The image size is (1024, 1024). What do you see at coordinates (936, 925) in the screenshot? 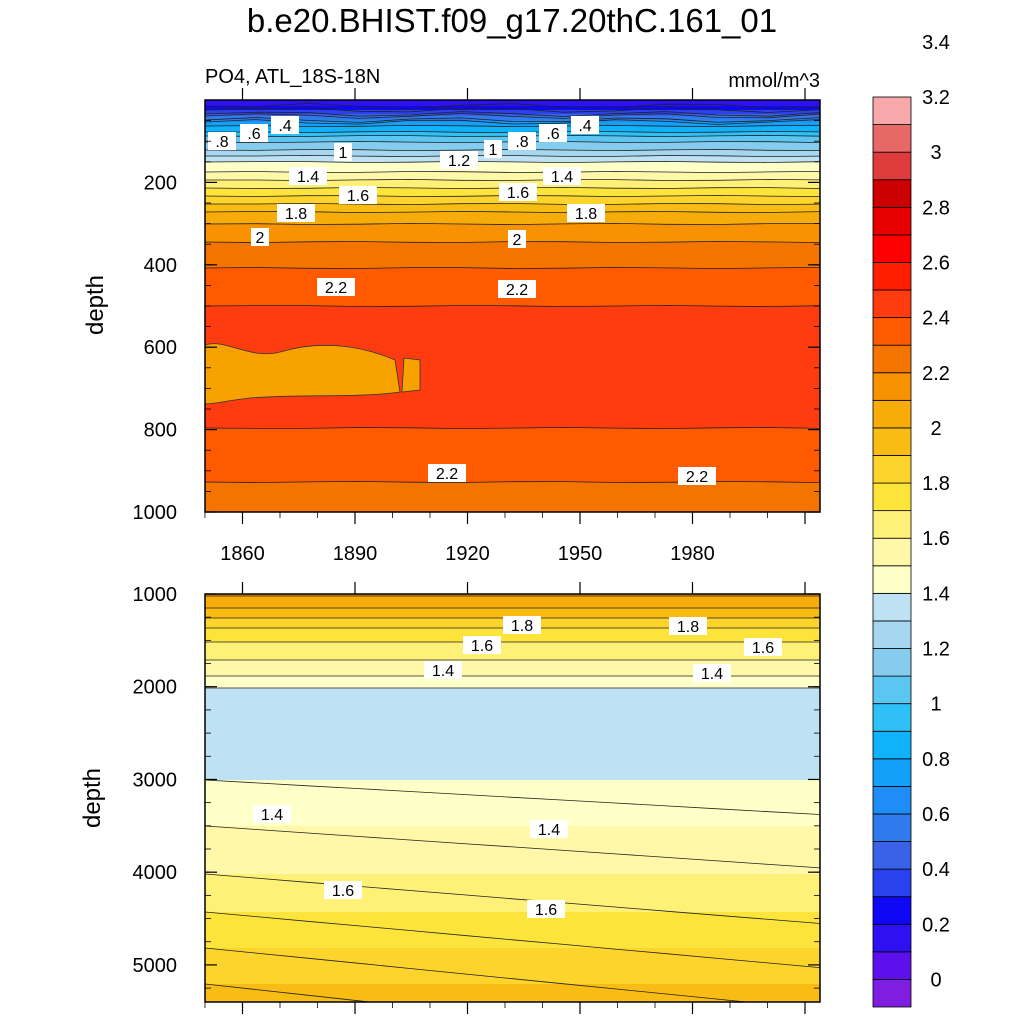
I see `colorbar-label-1: 0.2` at bounding box center [936, 925].